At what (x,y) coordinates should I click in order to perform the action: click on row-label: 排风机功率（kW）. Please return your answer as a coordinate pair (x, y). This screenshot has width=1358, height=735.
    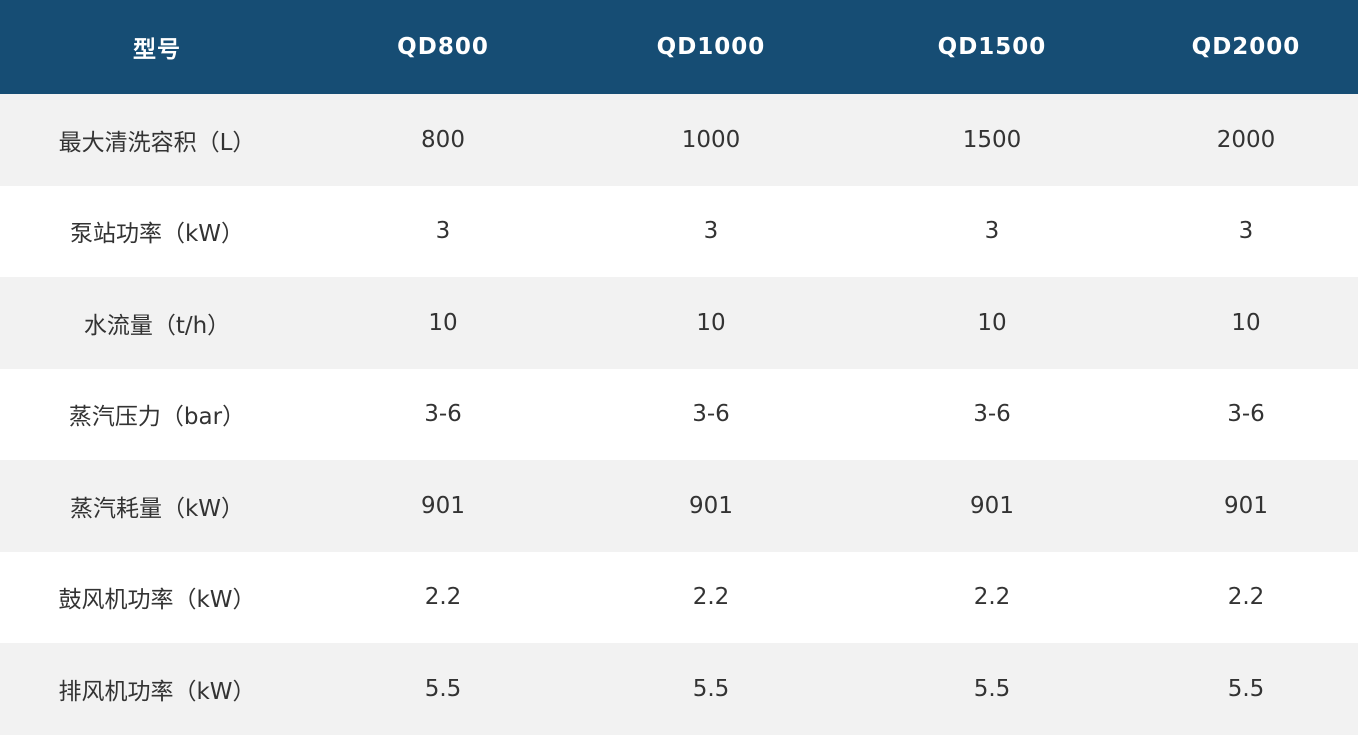
    Looking at the image, I should click on (157, 691).